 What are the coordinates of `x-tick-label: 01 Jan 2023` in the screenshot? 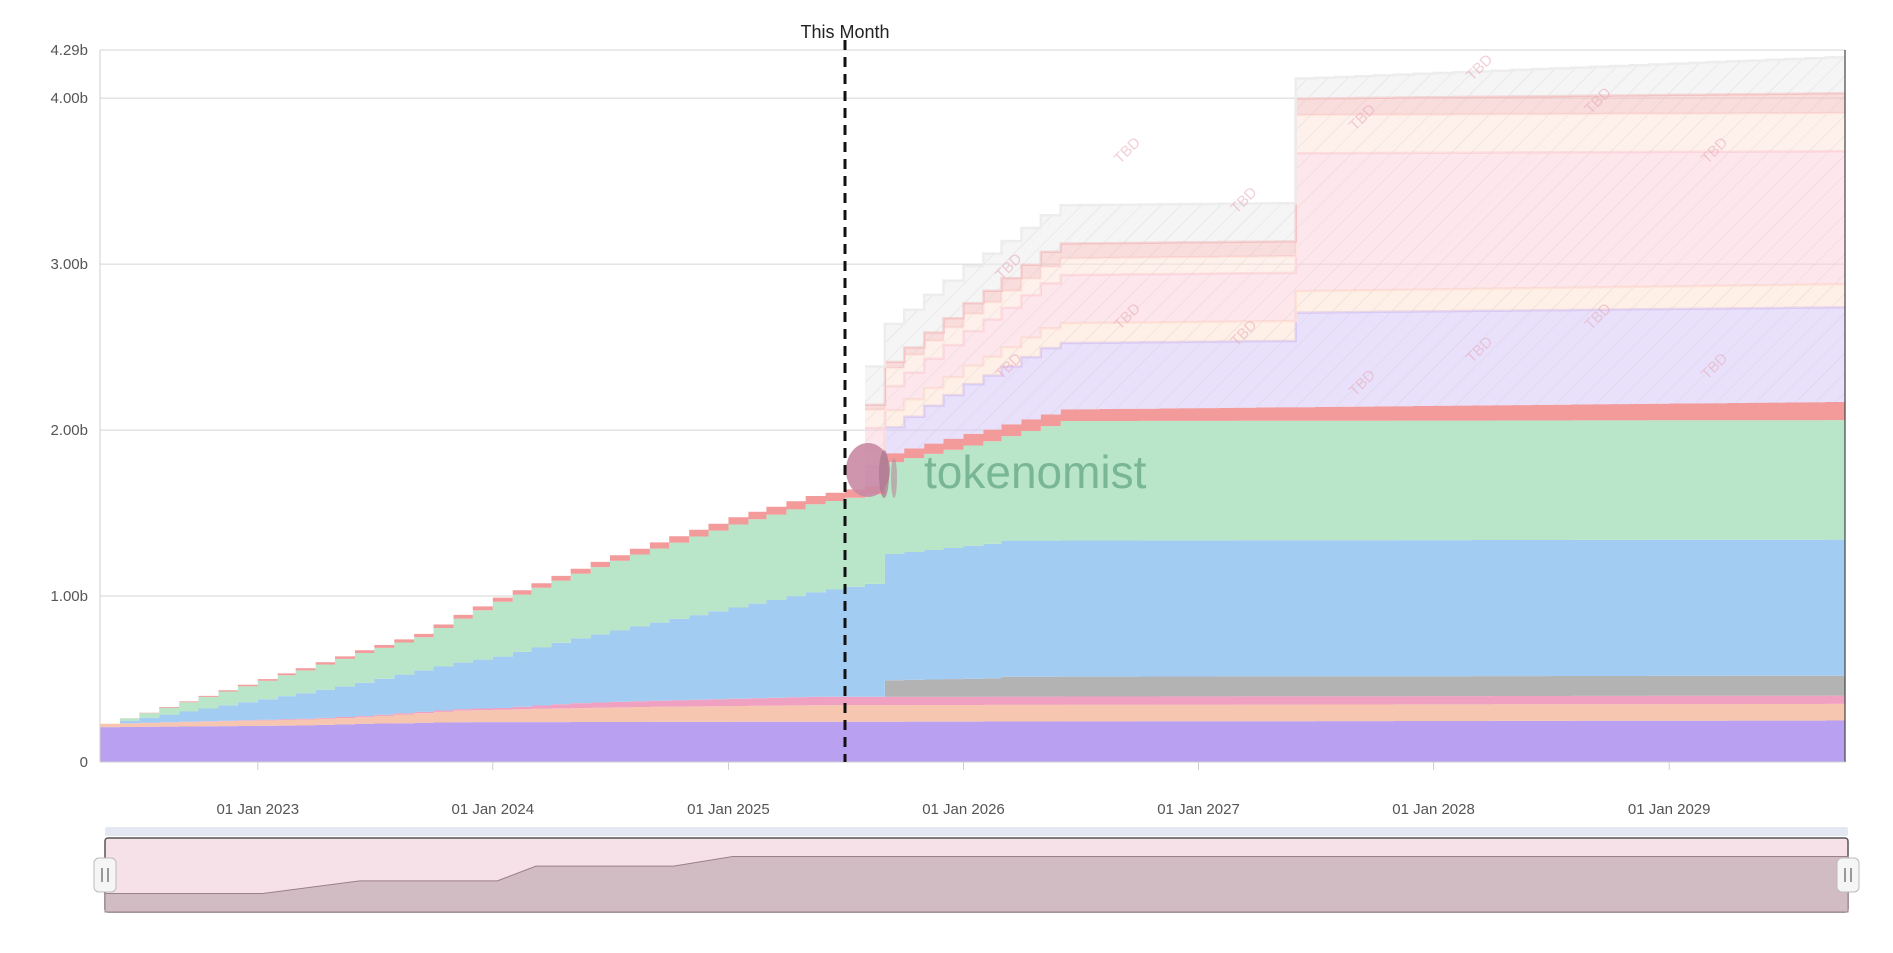 It's located at (257, 809).